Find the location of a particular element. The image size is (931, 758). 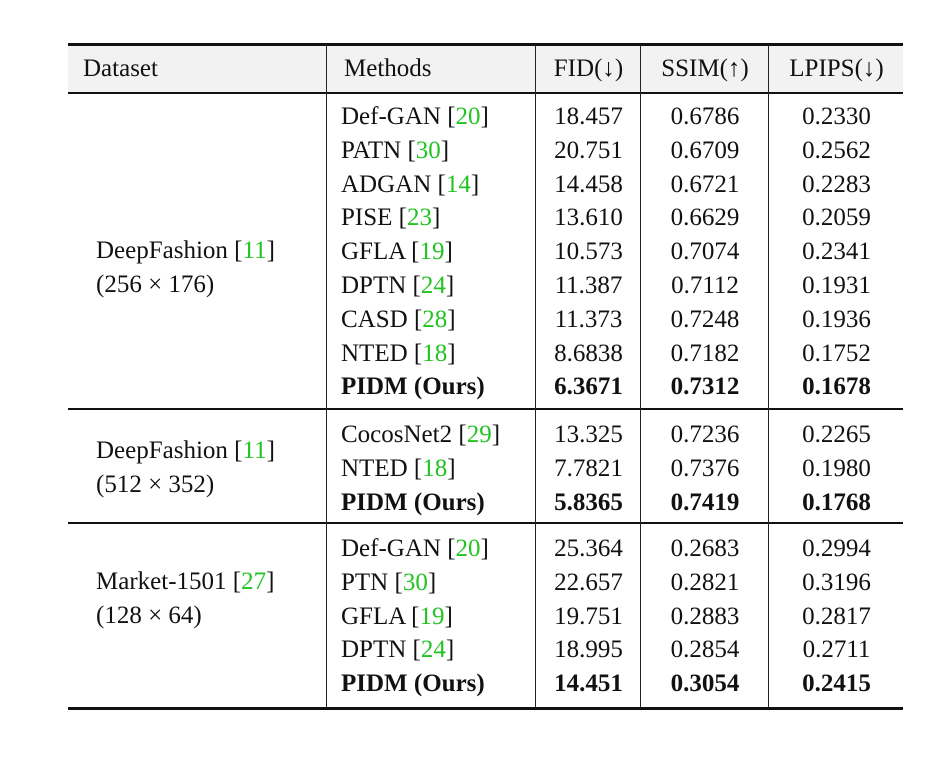

method-name: PISE is located at coordinates (367, 218).